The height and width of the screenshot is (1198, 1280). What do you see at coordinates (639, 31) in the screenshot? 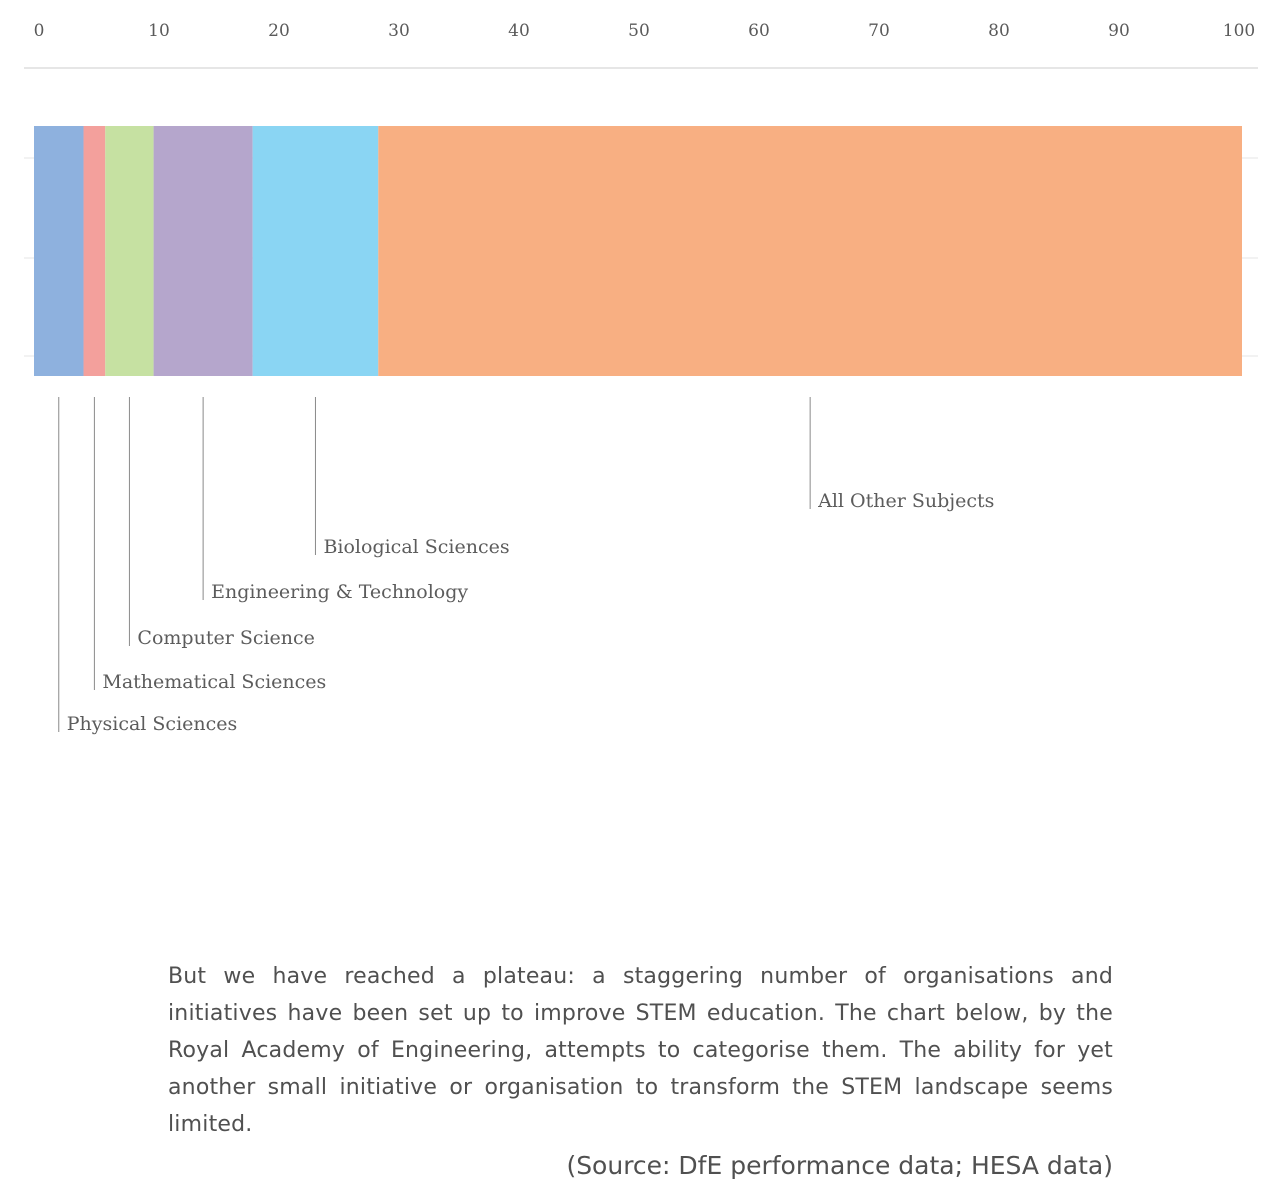
I see `x-tick-label: 50` at bounding box center [639, 31].